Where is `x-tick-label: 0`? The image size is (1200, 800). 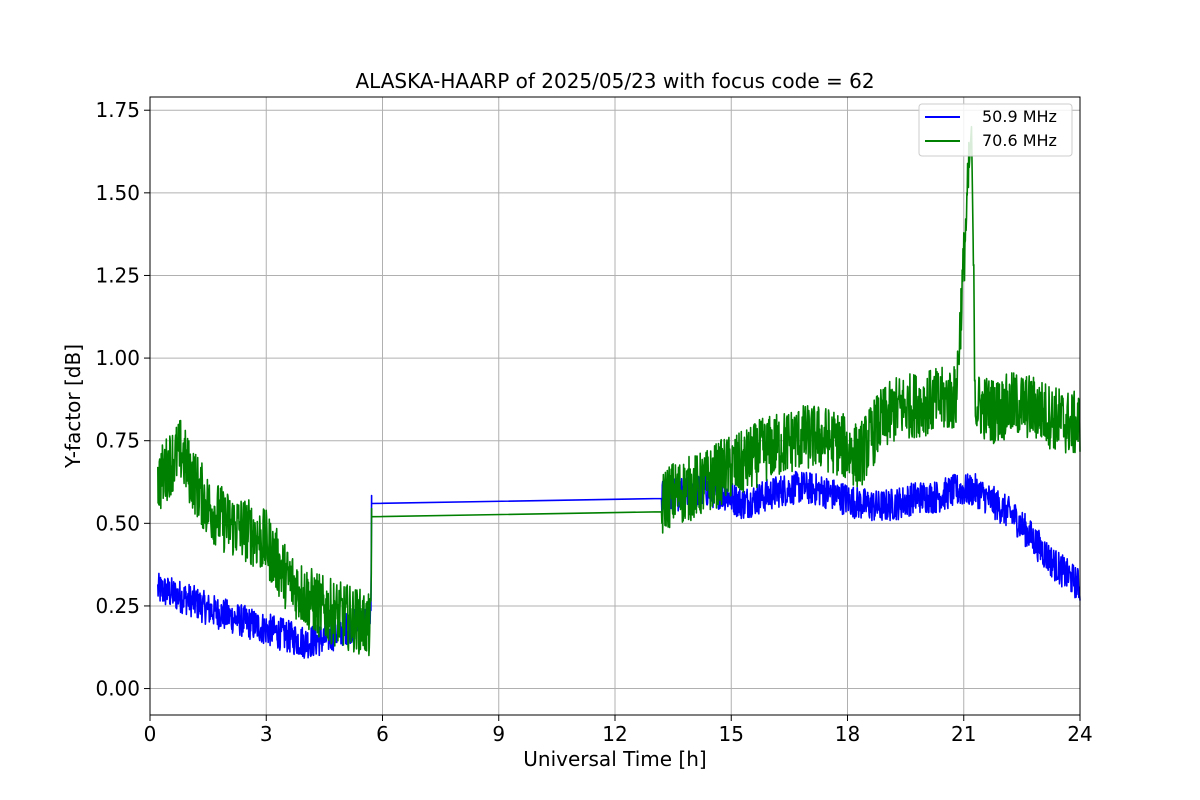 x-tick-label: 0 is located at coordinates (150, 734).